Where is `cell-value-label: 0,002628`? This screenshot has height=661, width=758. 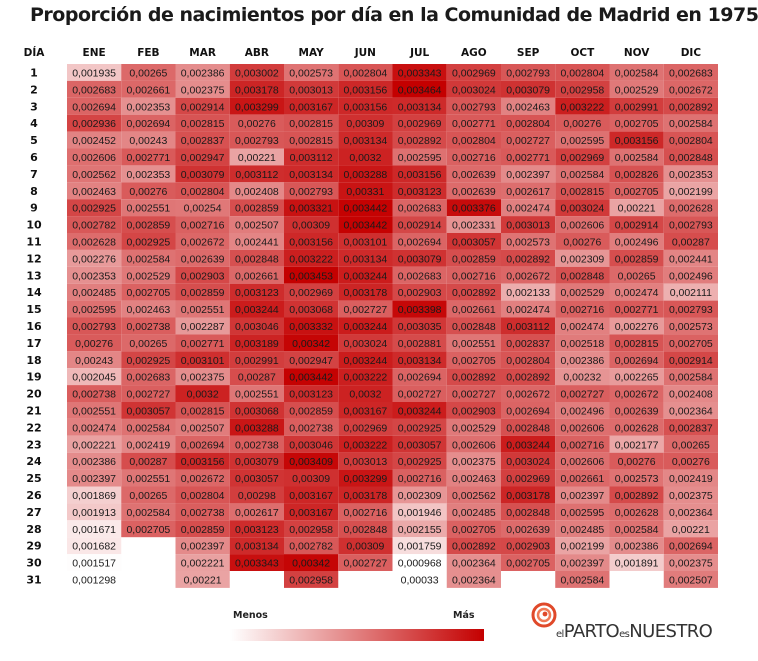
cell-value-label: 0,002628 is located at coordinates (637, 513).